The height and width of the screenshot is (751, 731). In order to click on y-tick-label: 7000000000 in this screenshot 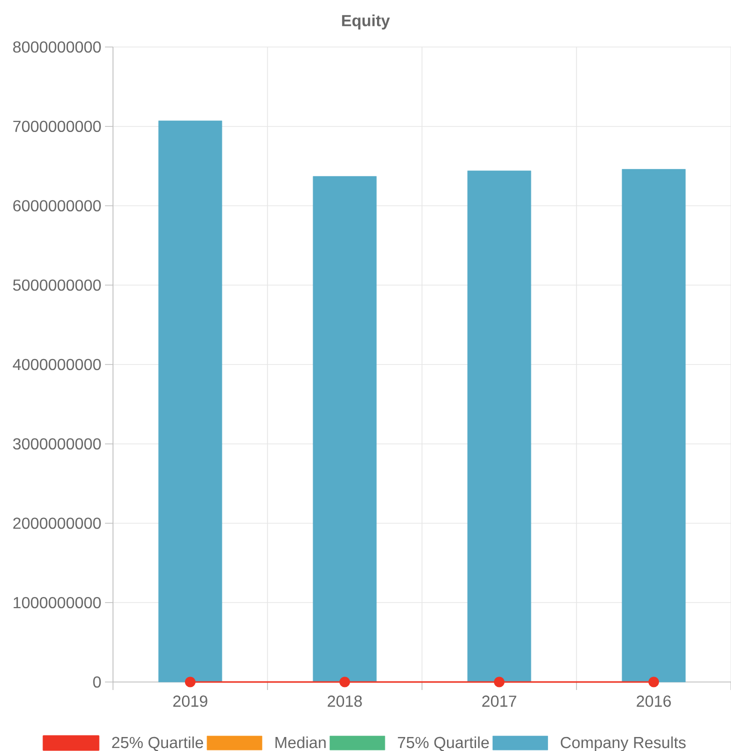, I will do `click(57, 126)`.